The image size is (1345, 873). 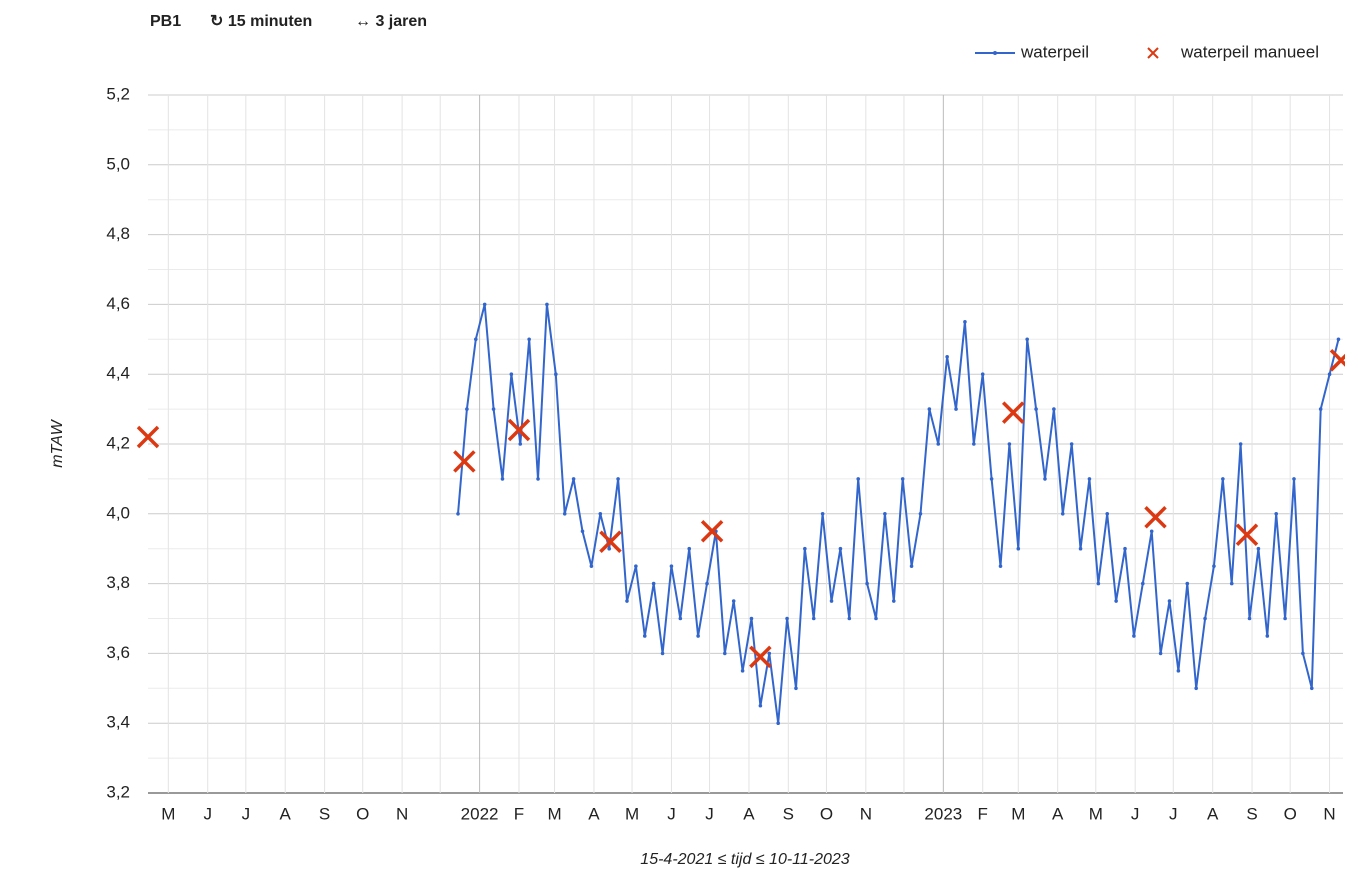 I want to click on legend-label: waterpeil, so click(x=1054, y=51).